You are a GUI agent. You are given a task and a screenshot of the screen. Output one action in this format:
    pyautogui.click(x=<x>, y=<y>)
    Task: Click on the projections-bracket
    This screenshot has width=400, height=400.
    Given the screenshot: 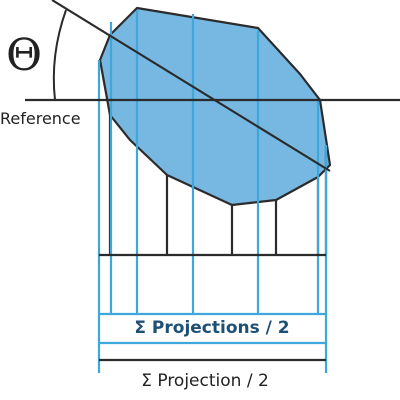 What is the action you would take?
    pyautogui.click(x=212, y=328)
    